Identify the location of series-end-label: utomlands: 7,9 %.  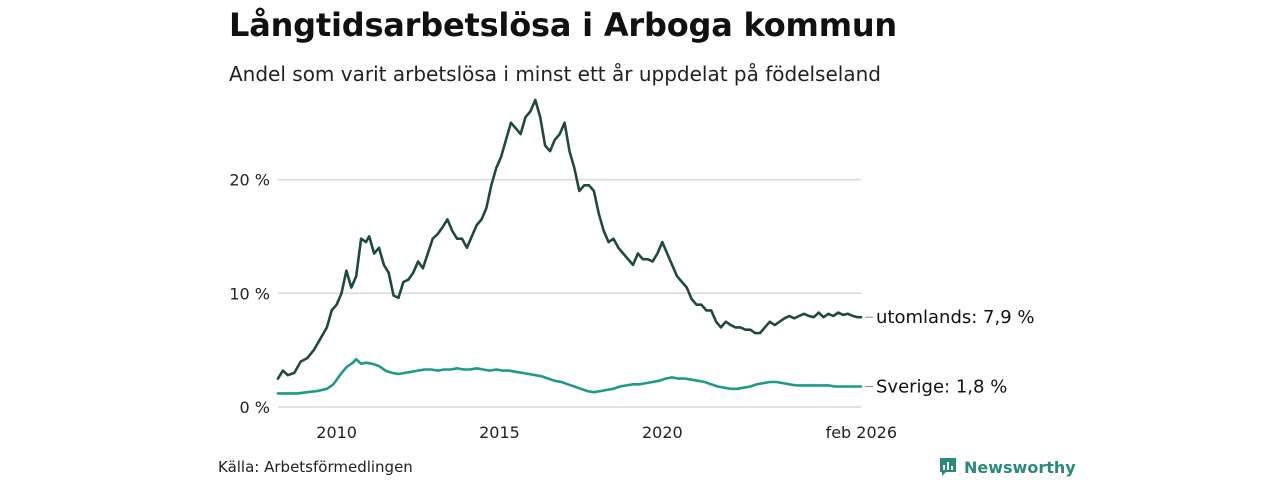
(955, 317).